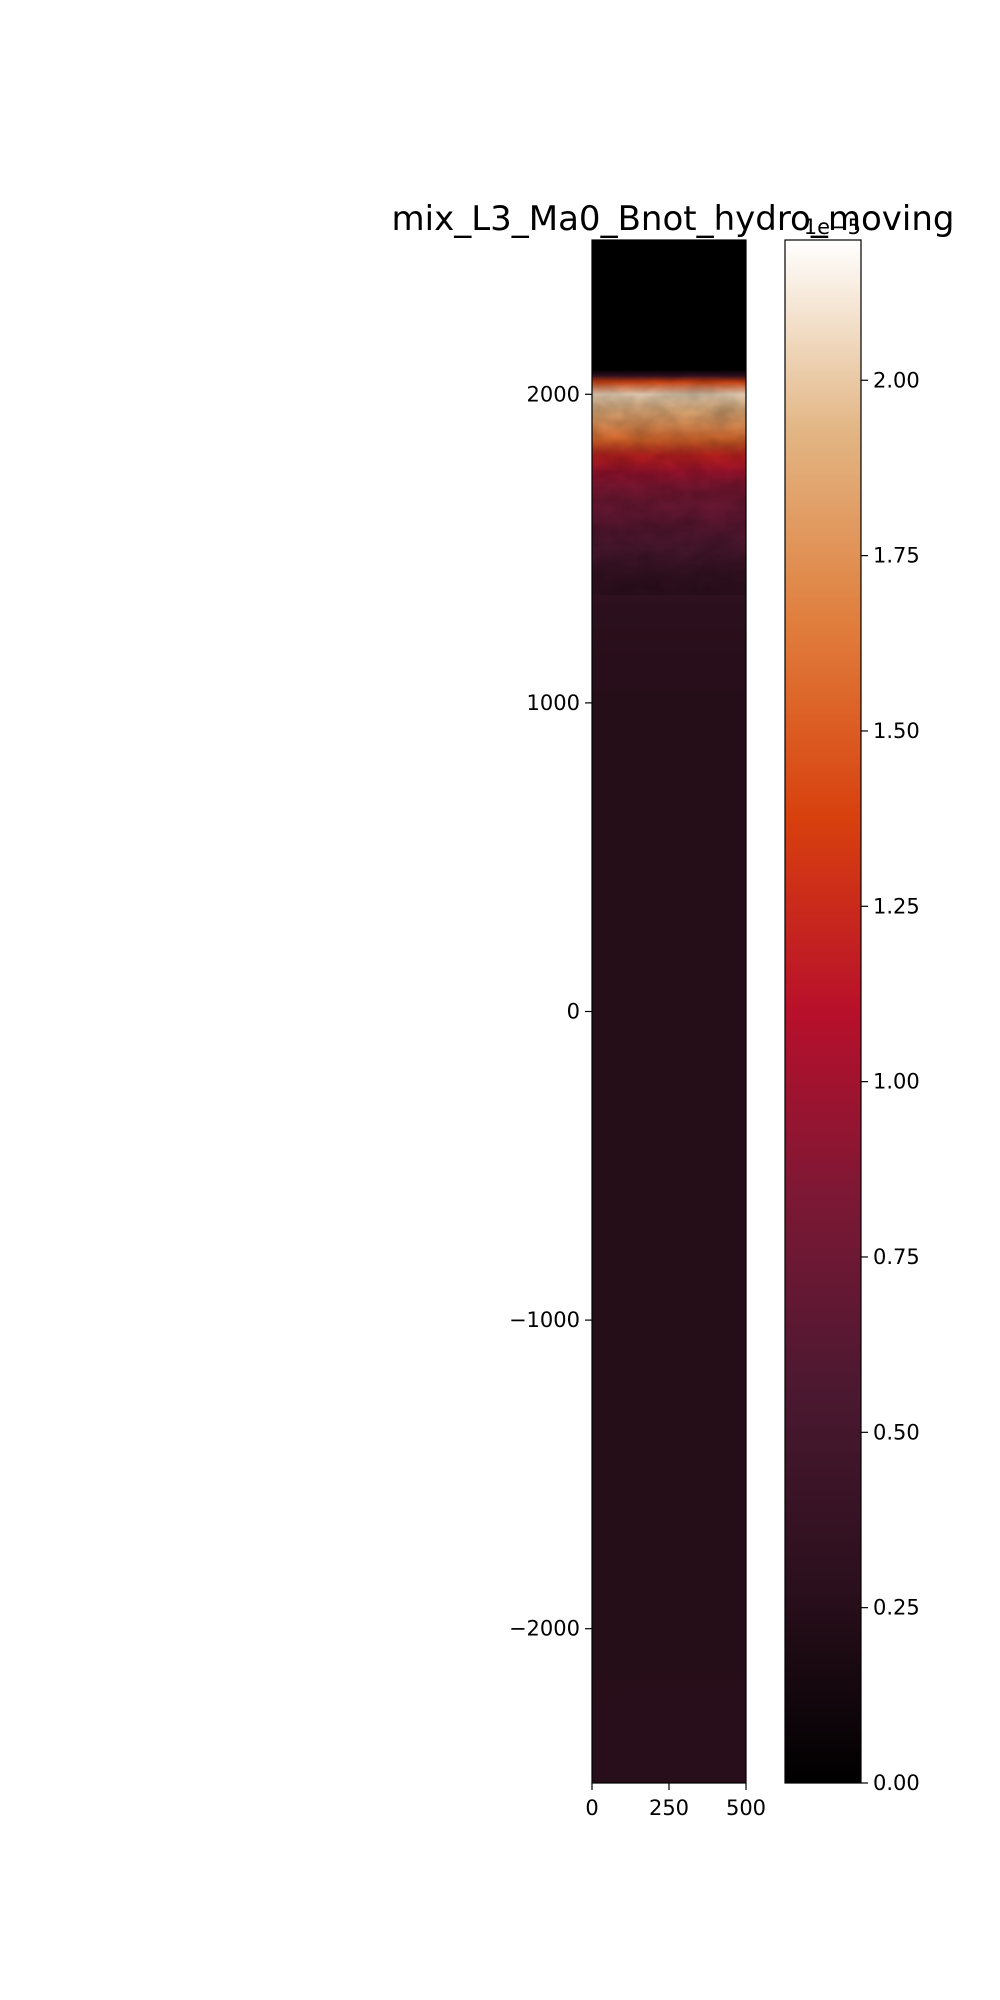  I want to click on colorbar-tick-label: 1.50, so click(896, 731).